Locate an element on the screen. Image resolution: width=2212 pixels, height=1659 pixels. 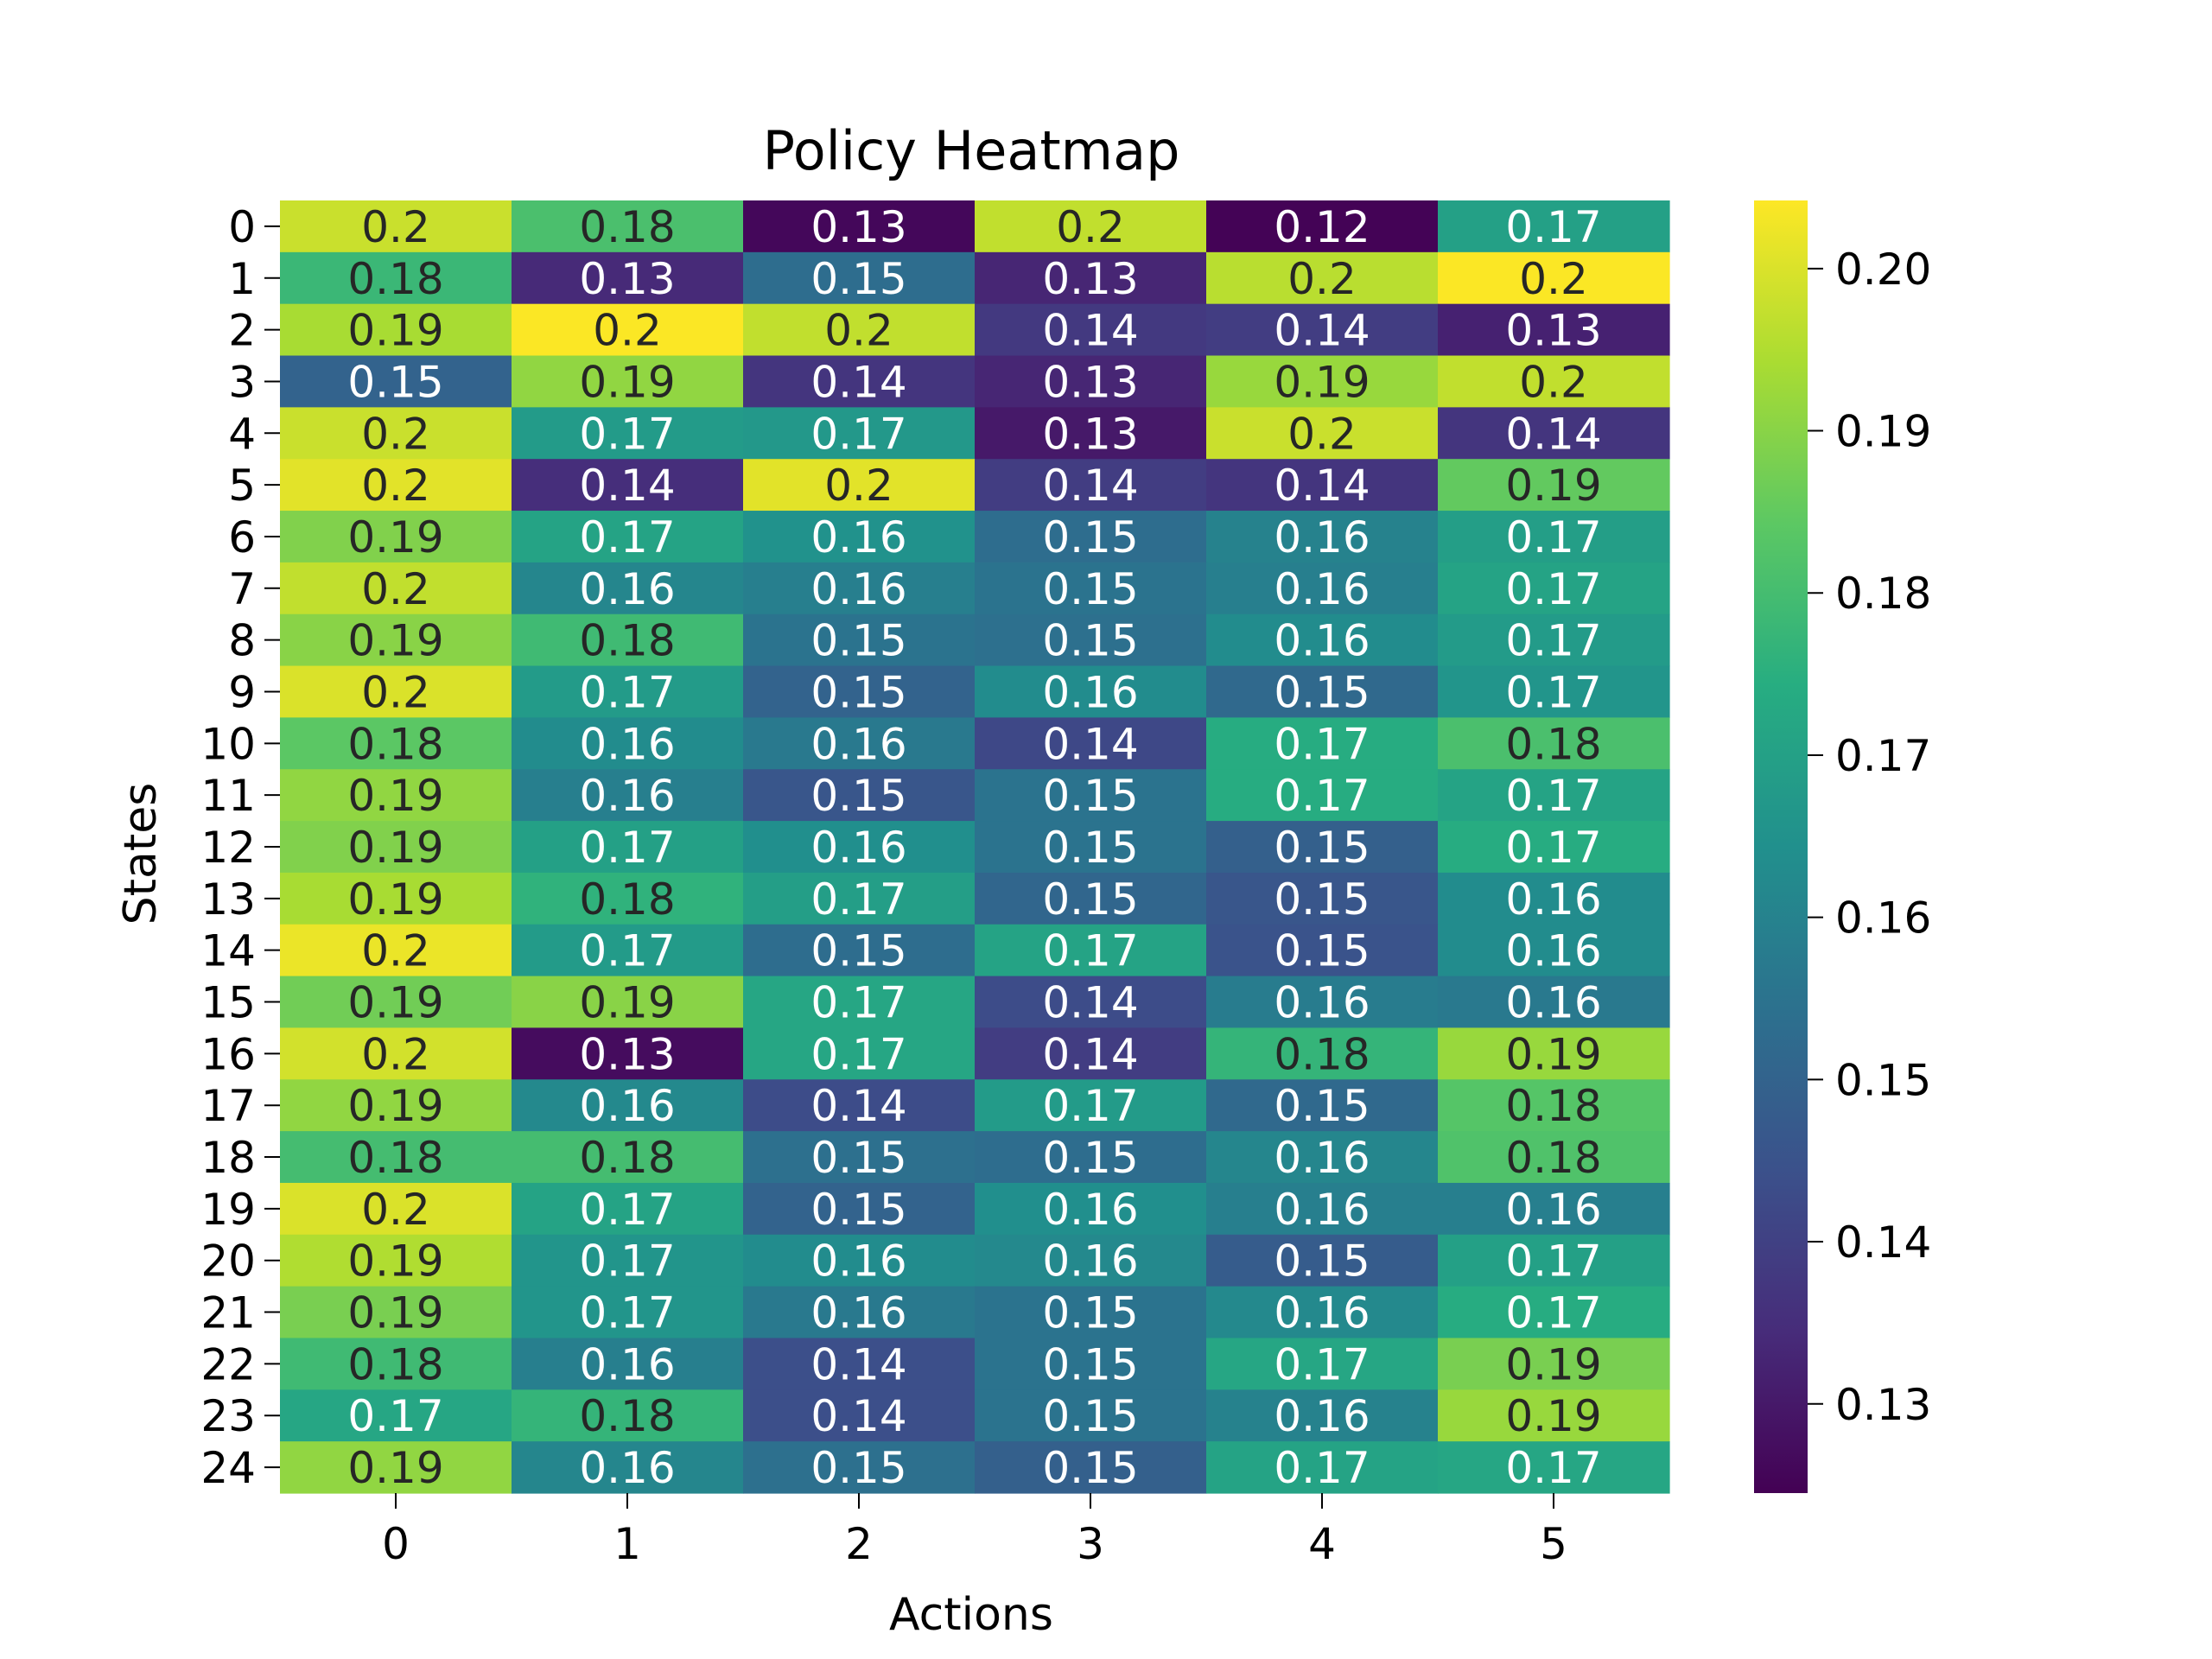
heatmap-cell-label-14-2: 0.15 is located at coordinates (858, 951).